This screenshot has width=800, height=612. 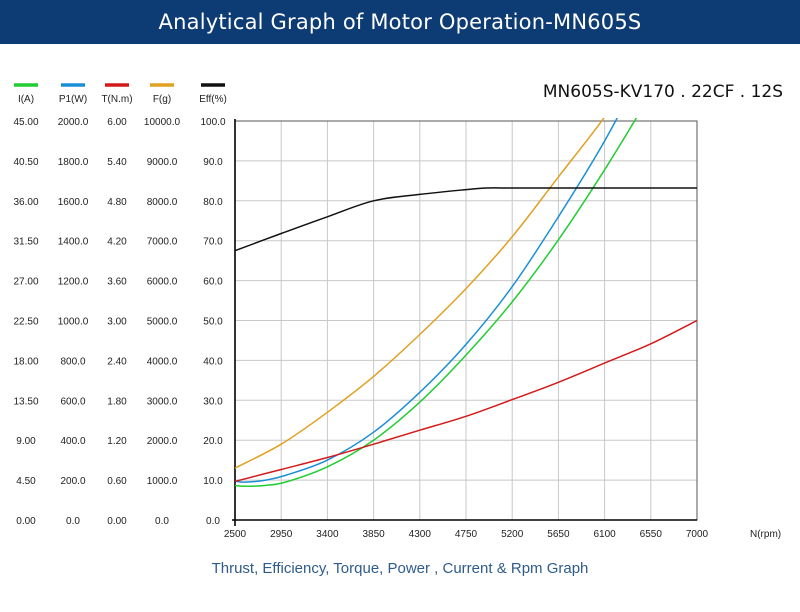 What do you see at coordinates (327, 534) in the screenshot?
I see `x-tick-label: 3400` at bounding box center [327, 534].